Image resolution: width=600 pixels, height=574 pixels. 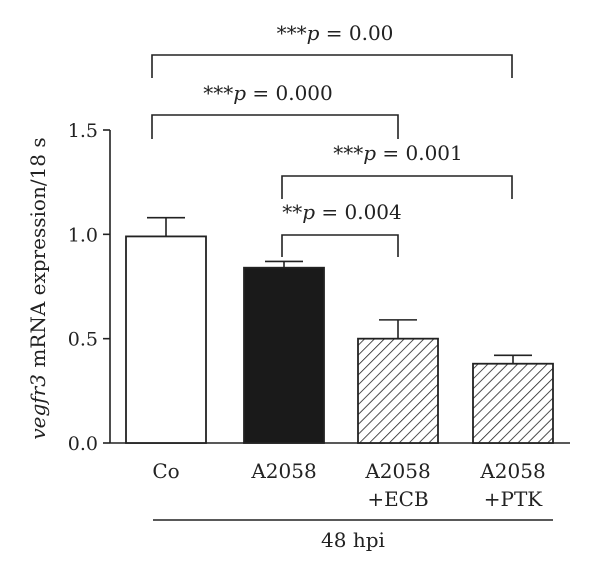 What do you see at coordinates (289, 93) in the screenshot?
I see `p-value: = 0.000` at bounding box center [289, 93].